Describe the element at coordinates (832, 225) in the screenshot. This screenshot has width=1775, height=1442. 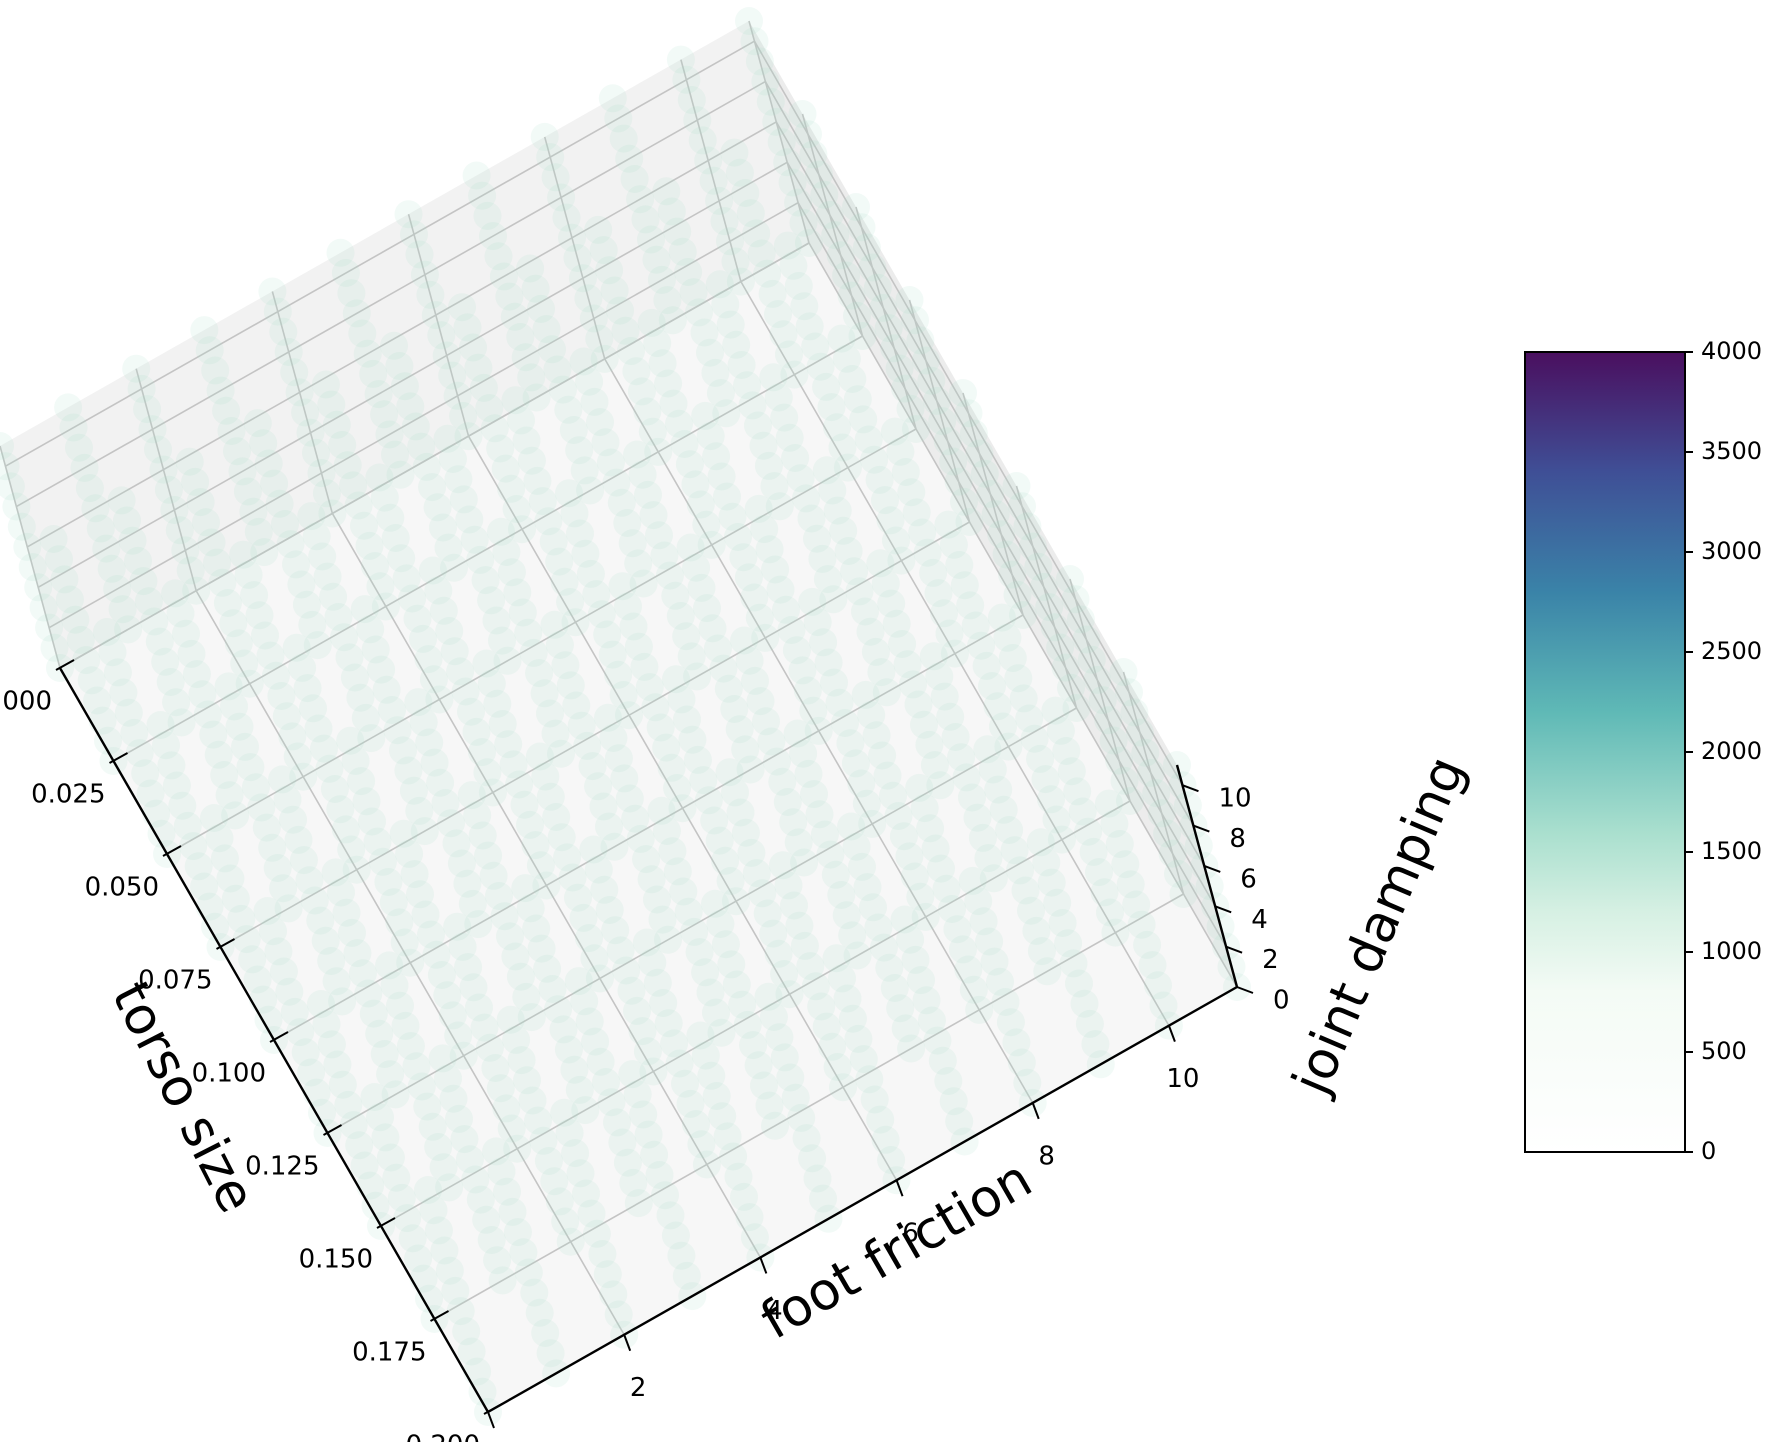
I see `gridline-x-wall` at that location.